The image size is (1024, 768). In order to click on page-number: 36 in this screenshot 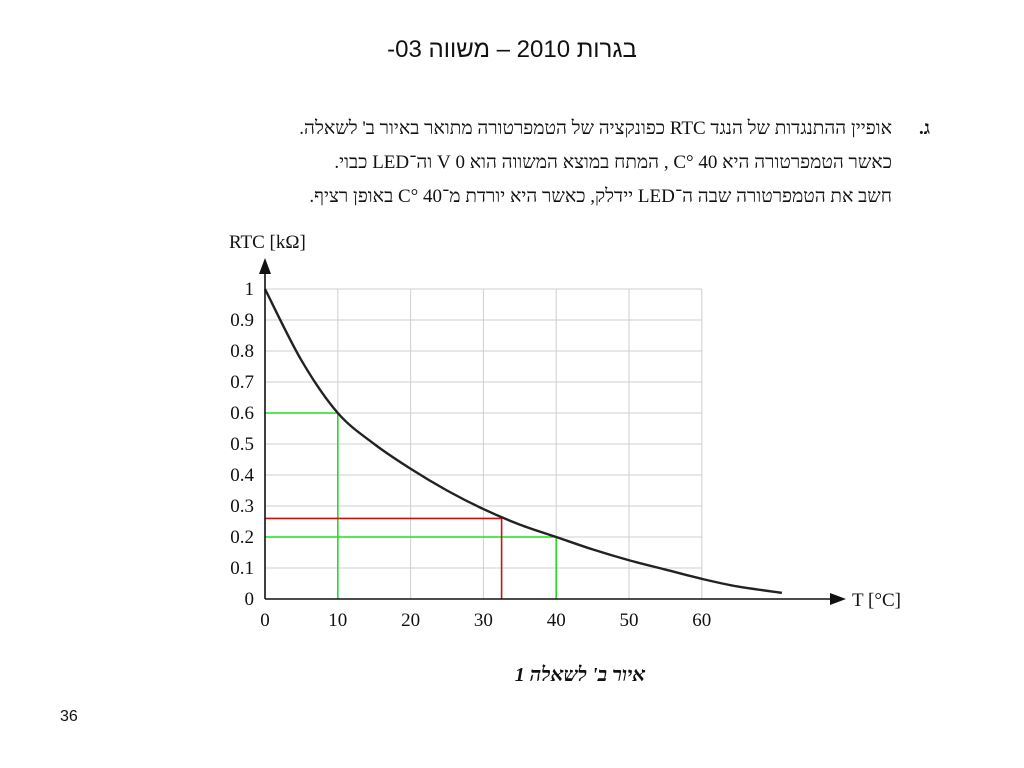, I will do `click(69, 716)`.